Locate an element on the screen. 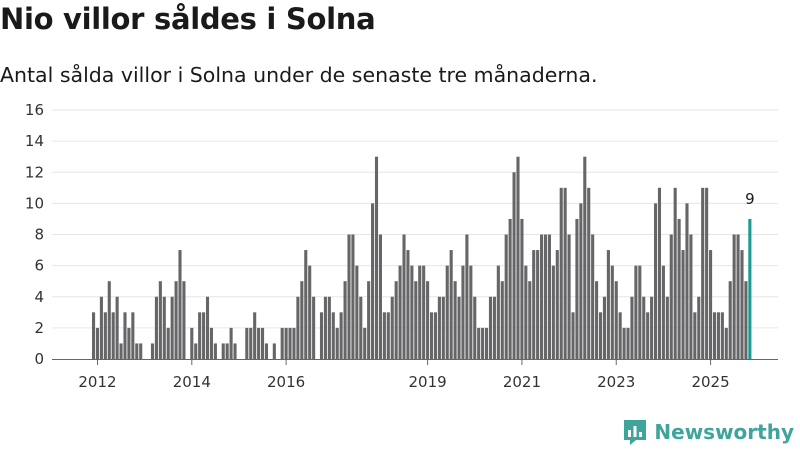  y-axis-ticks: 0 2 4 6 8 10 12 14 16 is located at coordinates (34, 234).